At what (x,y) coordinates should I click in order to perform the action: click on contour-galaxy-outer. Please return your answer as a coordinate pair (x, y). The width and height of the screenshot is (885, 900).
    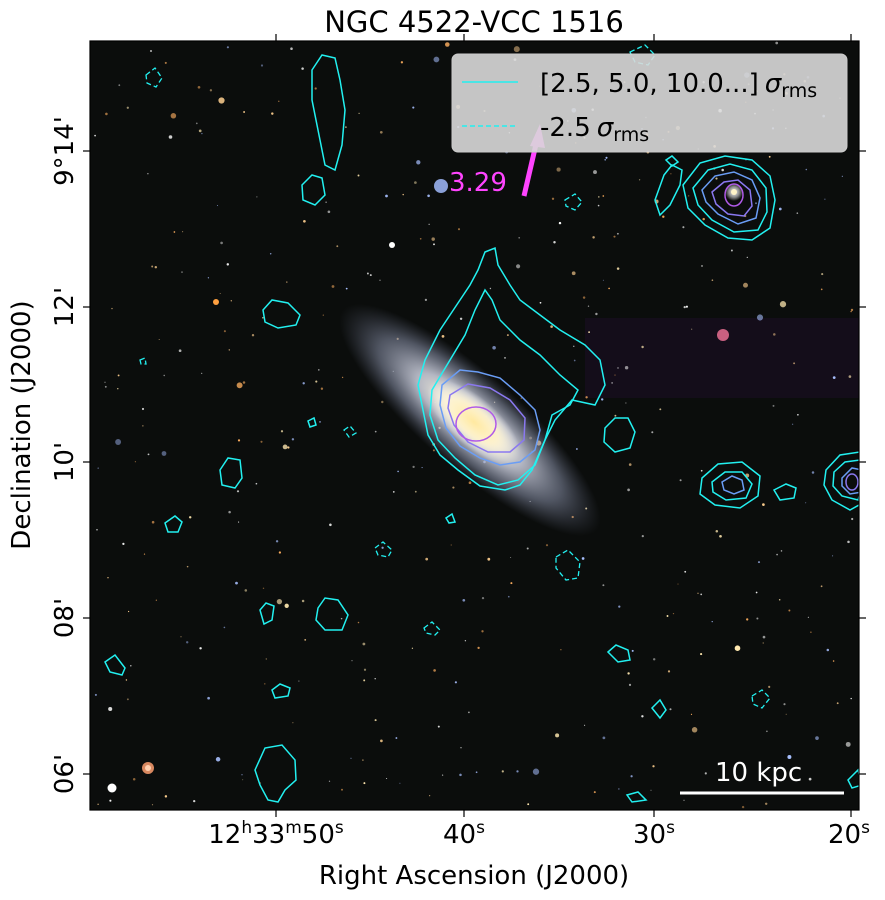
    Looking at the image, I should click on (511, 368).